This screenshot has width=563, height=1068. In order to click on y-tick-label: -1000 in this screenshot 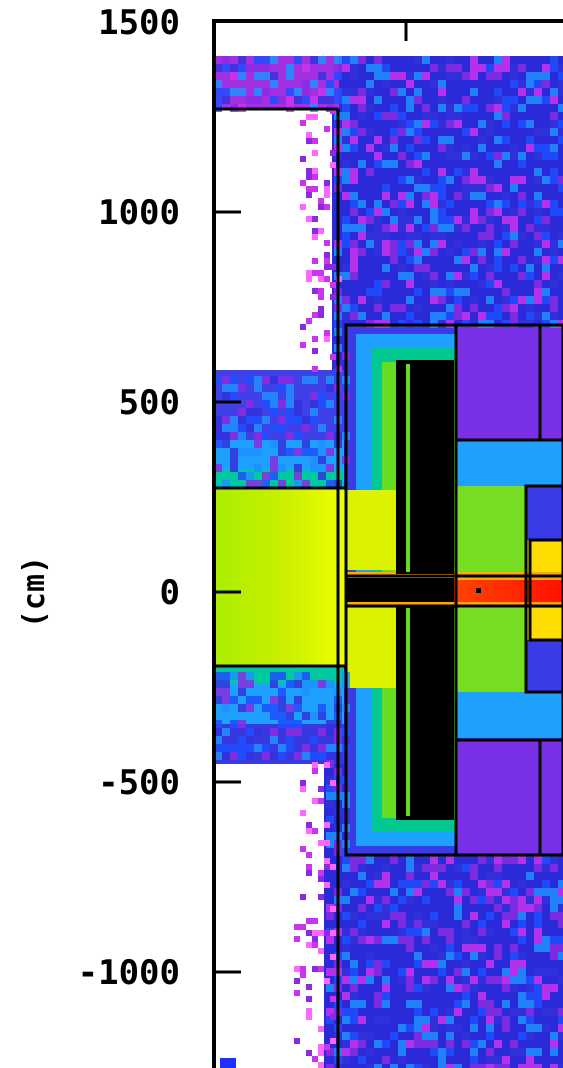, I will do `click(129, 973)`.